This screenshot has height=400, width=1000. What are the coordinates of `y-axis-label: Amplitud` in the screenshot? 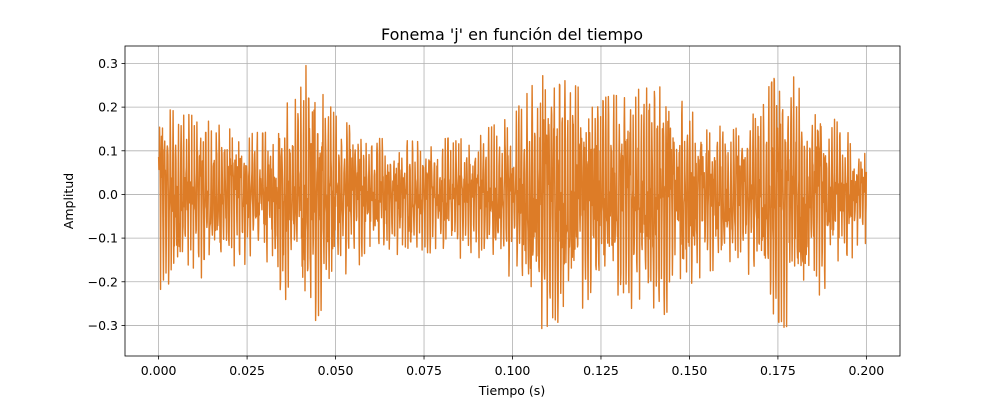 It's located at (68, 201).